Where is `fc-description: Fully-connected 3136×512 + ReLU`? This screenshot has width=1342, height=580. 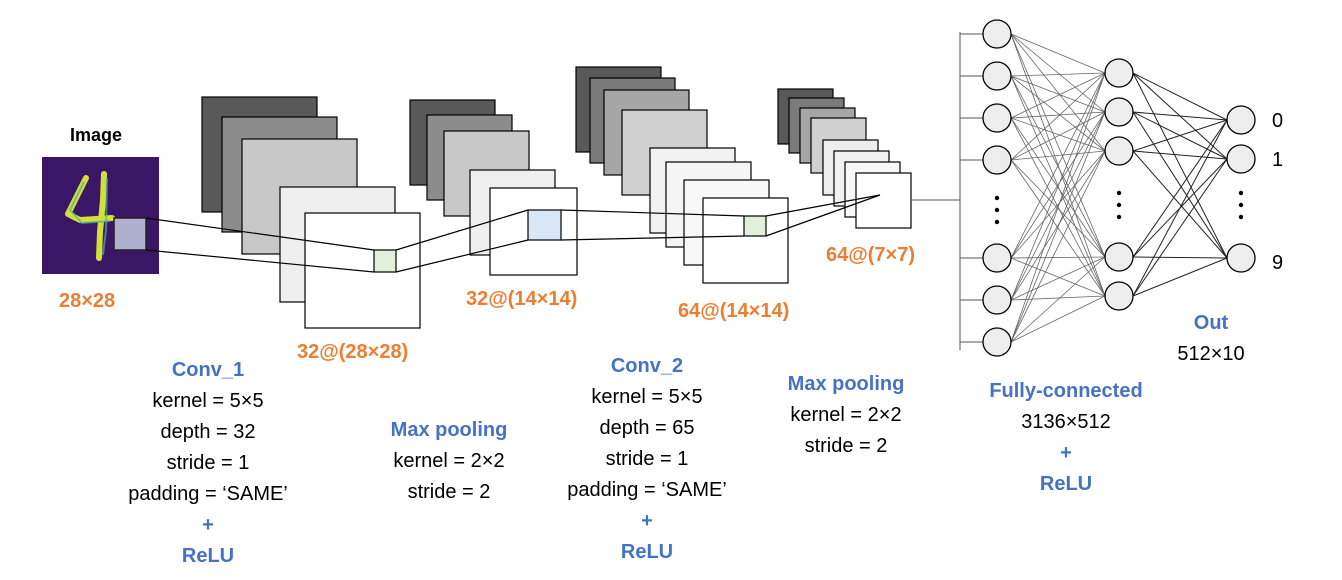
fc-description: Fully-connected 3136×512 + ReLU is located at coordinates (1065, 438).